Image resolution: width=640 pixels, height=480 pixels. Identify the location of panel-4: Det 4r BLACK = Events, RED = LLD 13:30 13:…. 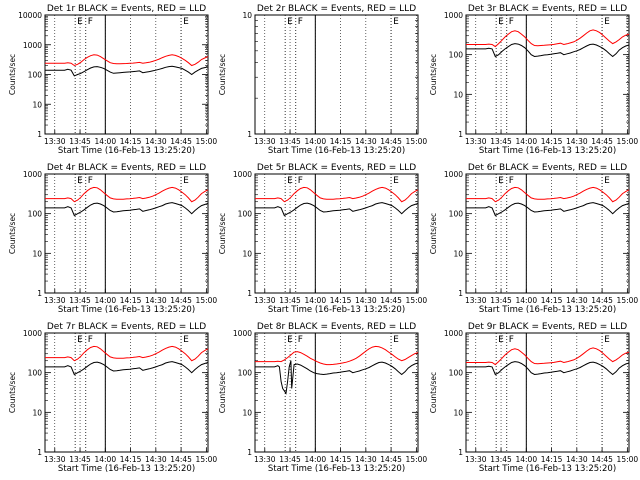
(112, 239).